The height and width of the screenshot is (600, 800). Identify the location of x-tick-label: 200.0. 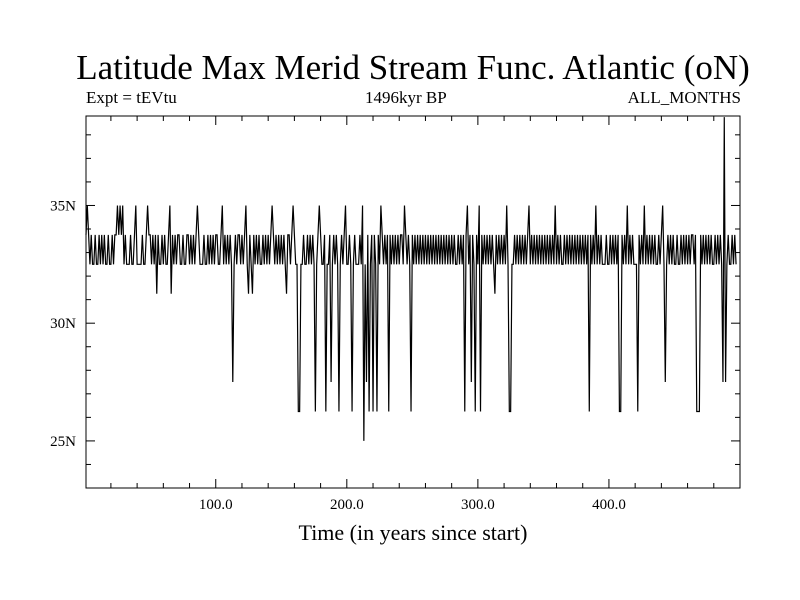
(347, 505).